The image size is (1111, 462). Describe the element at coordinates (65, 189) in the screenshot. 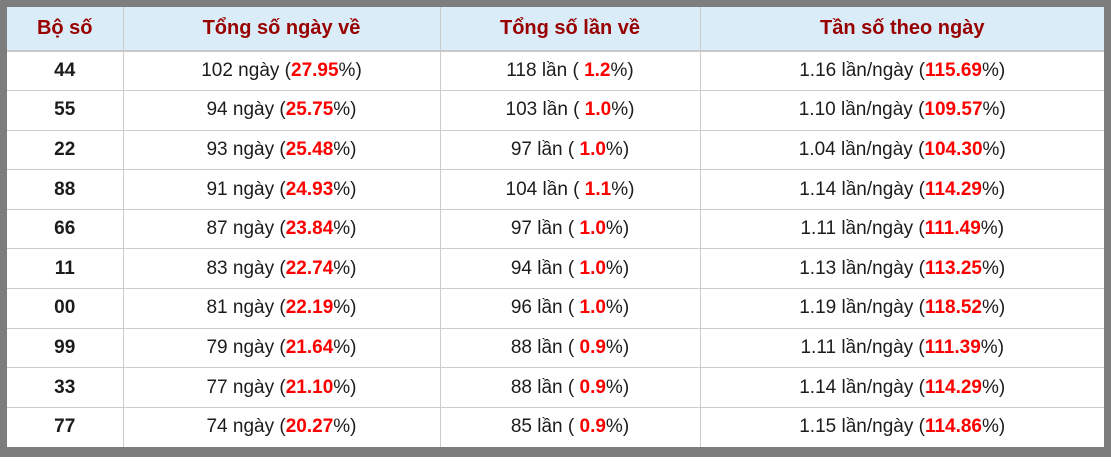

I see `pair-number-cell: 88` at that location.